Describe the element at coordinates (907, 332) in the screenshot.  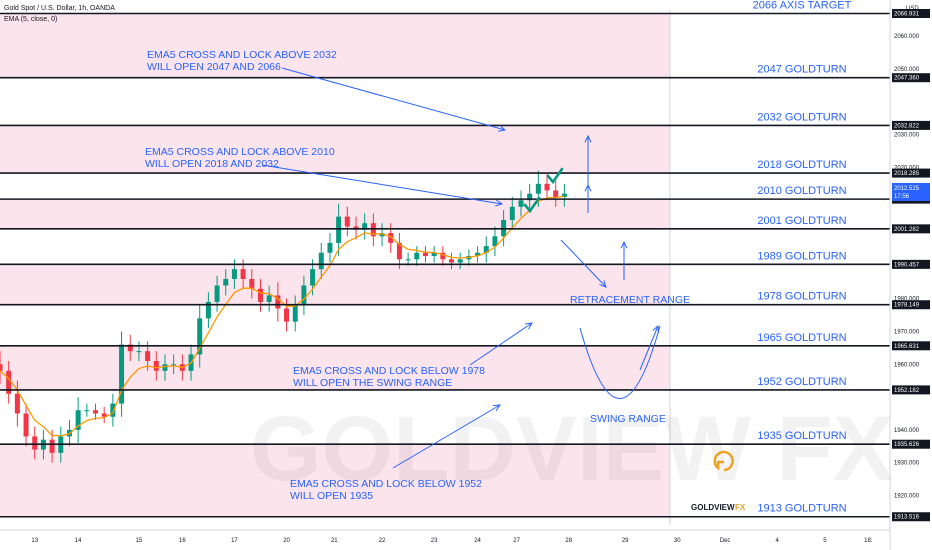
I see `y-tick-5: 1970.000` at that location.